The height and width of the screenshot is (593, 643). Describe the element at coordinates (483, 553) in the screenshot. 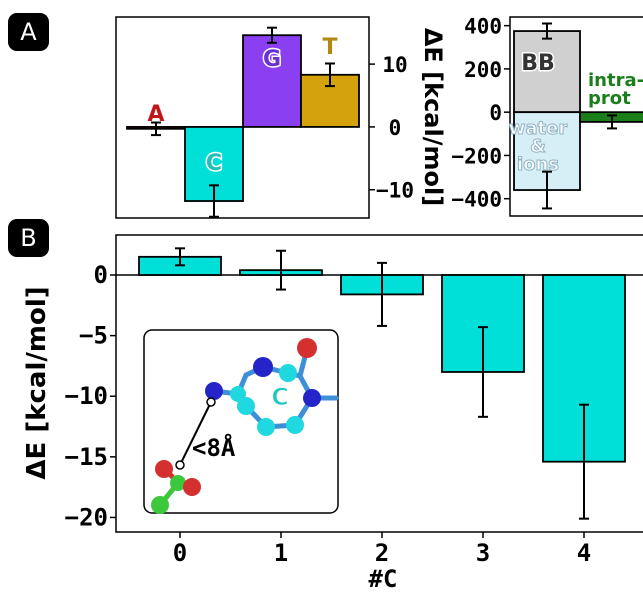

I see `xtick-label: 3` at that location.